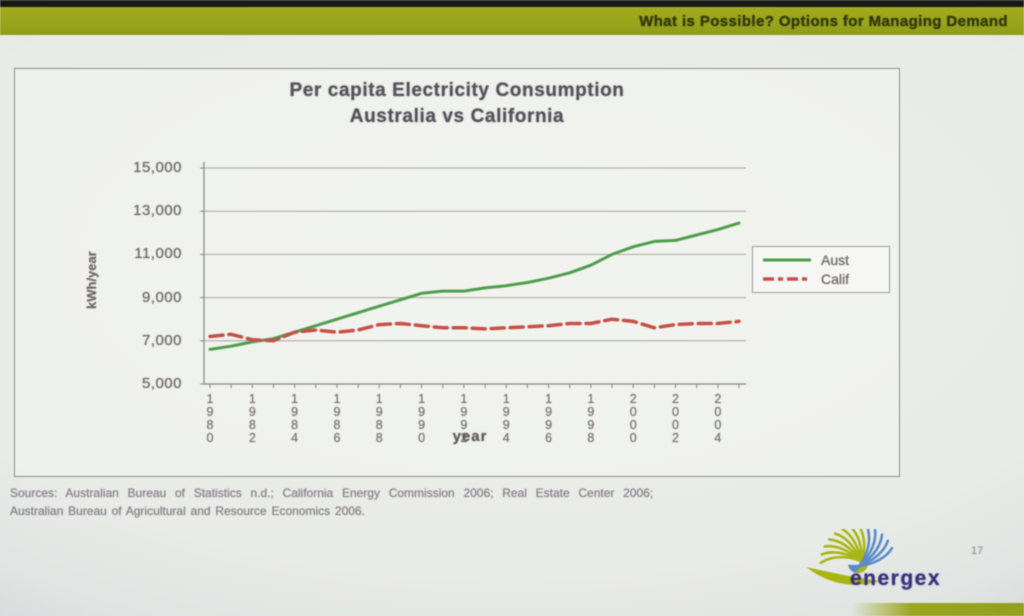  Describe the element at coordinates (157, 211) in the screenshot. I see `y-tick-label: 13,000` at that location.